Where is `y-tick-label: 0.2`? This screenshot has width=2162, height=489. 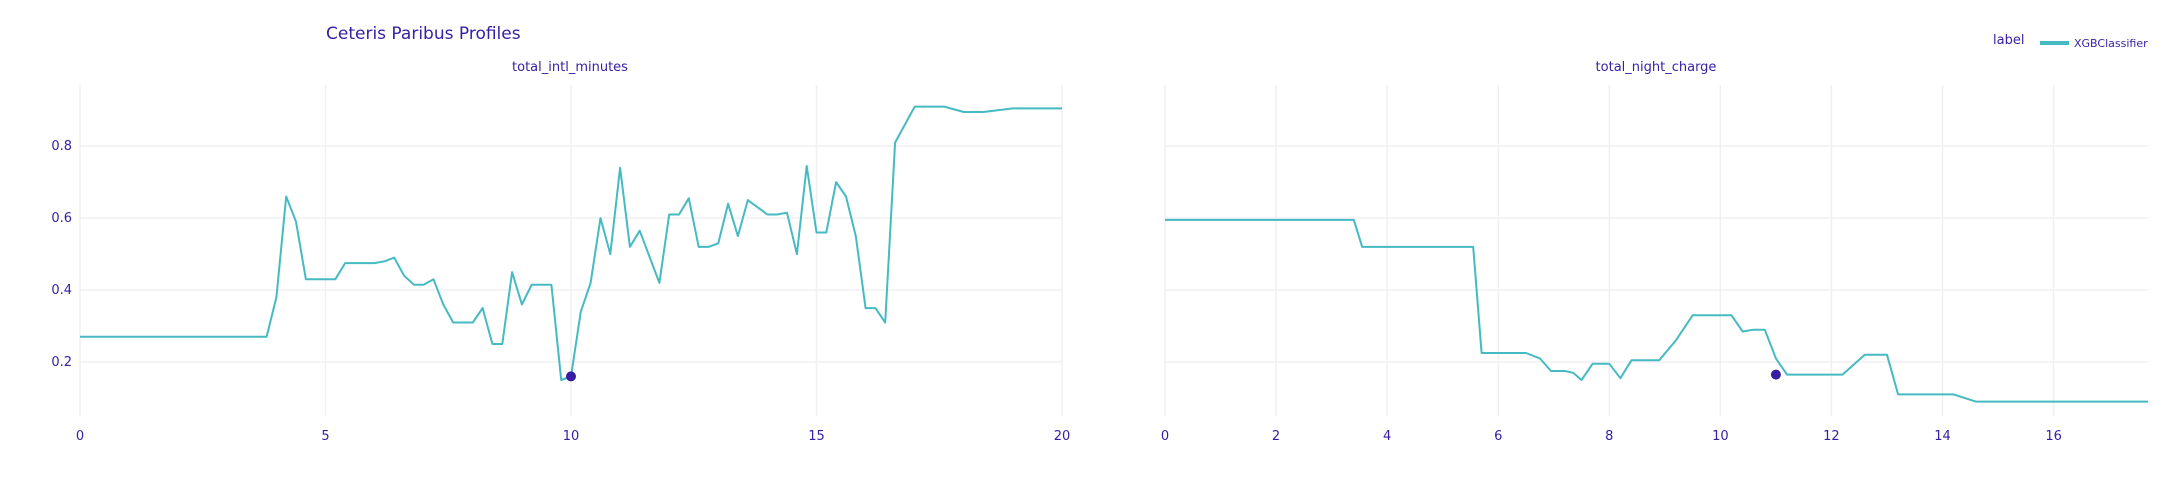
y-tick-label: 0.2 is located at coordinates (61, 362).